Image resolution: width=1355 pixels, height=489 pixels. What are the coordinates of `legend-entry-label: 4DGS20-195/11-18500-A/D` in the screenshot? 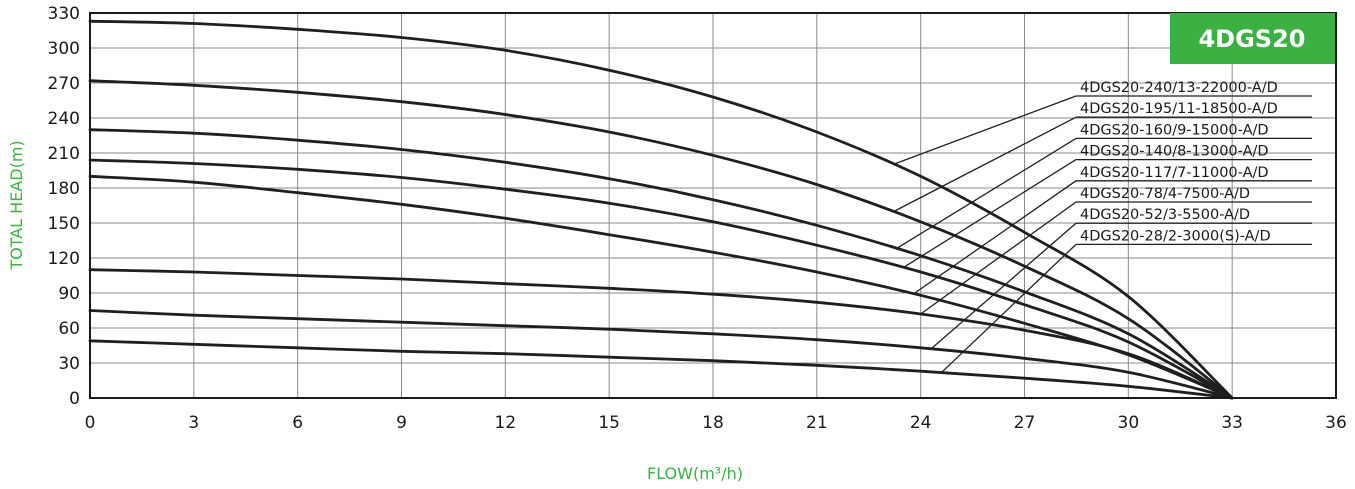 It's located at (1179, 109).